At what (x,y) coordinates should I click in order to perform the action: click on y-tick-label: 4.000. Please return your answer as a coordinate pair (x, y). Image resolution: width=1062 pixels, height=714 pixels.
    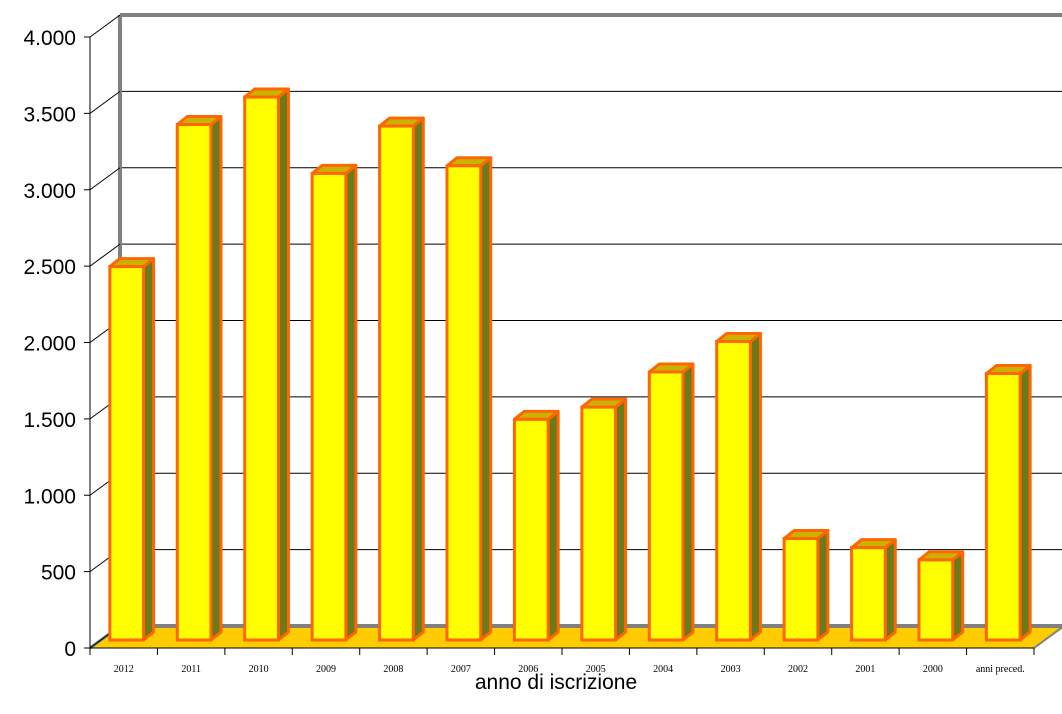
    Looking at the image, I should click on (49, 38).